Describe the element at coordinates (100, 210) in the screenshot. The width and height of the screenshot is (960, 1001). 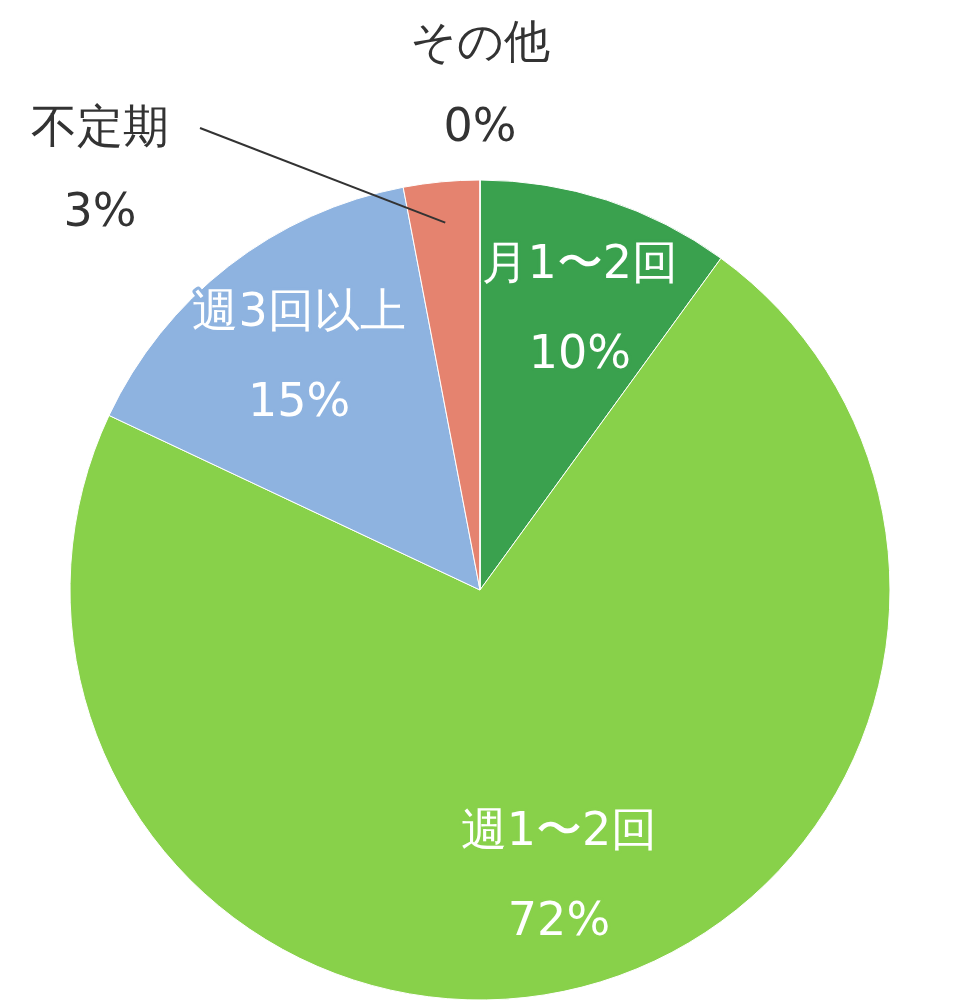
I see `data-label: 3%` at that location.